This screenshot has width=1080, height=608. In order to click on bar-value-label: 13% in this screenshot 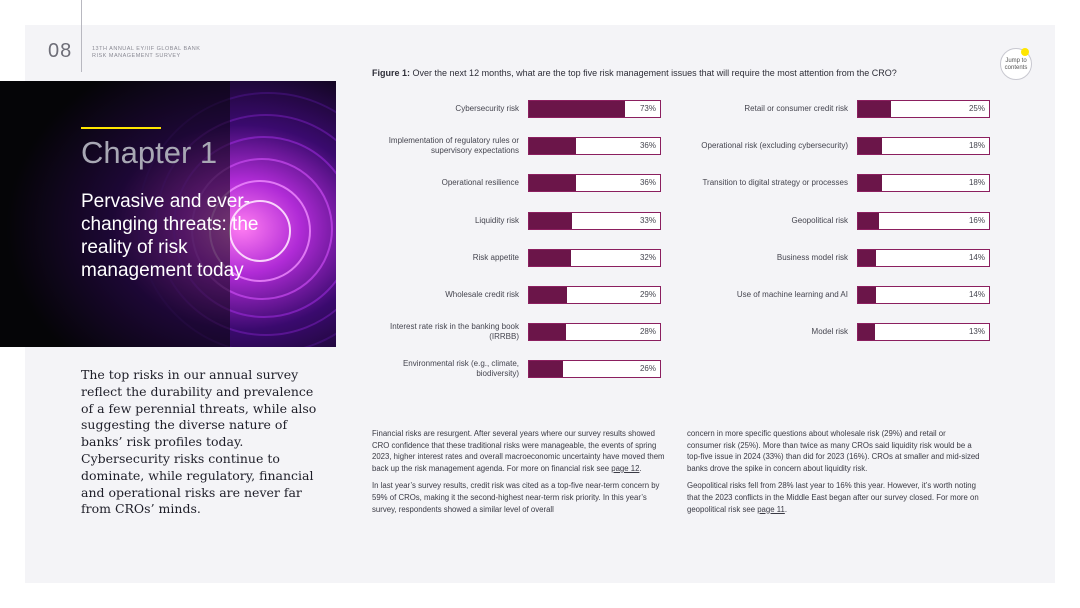, I will do `click(976, 332)`.